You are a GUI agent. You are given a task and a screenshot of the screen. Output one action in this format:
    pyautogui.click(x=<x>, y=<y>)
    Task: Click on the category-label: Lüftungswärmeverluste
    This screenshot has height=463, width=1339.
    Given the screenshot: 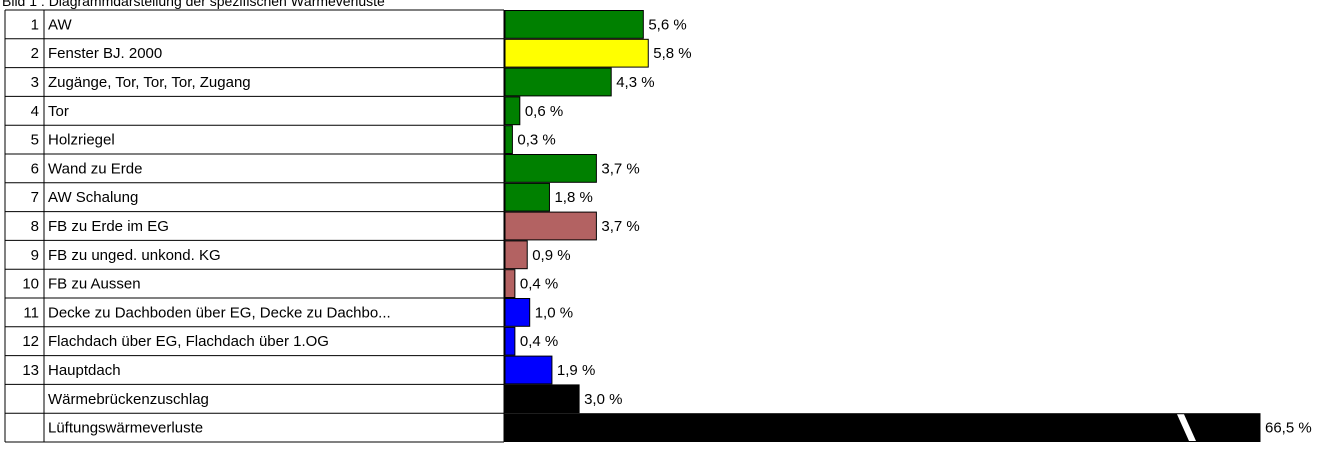 What is the action you would take?
    pyautogui.click(x=125, y=428)
    